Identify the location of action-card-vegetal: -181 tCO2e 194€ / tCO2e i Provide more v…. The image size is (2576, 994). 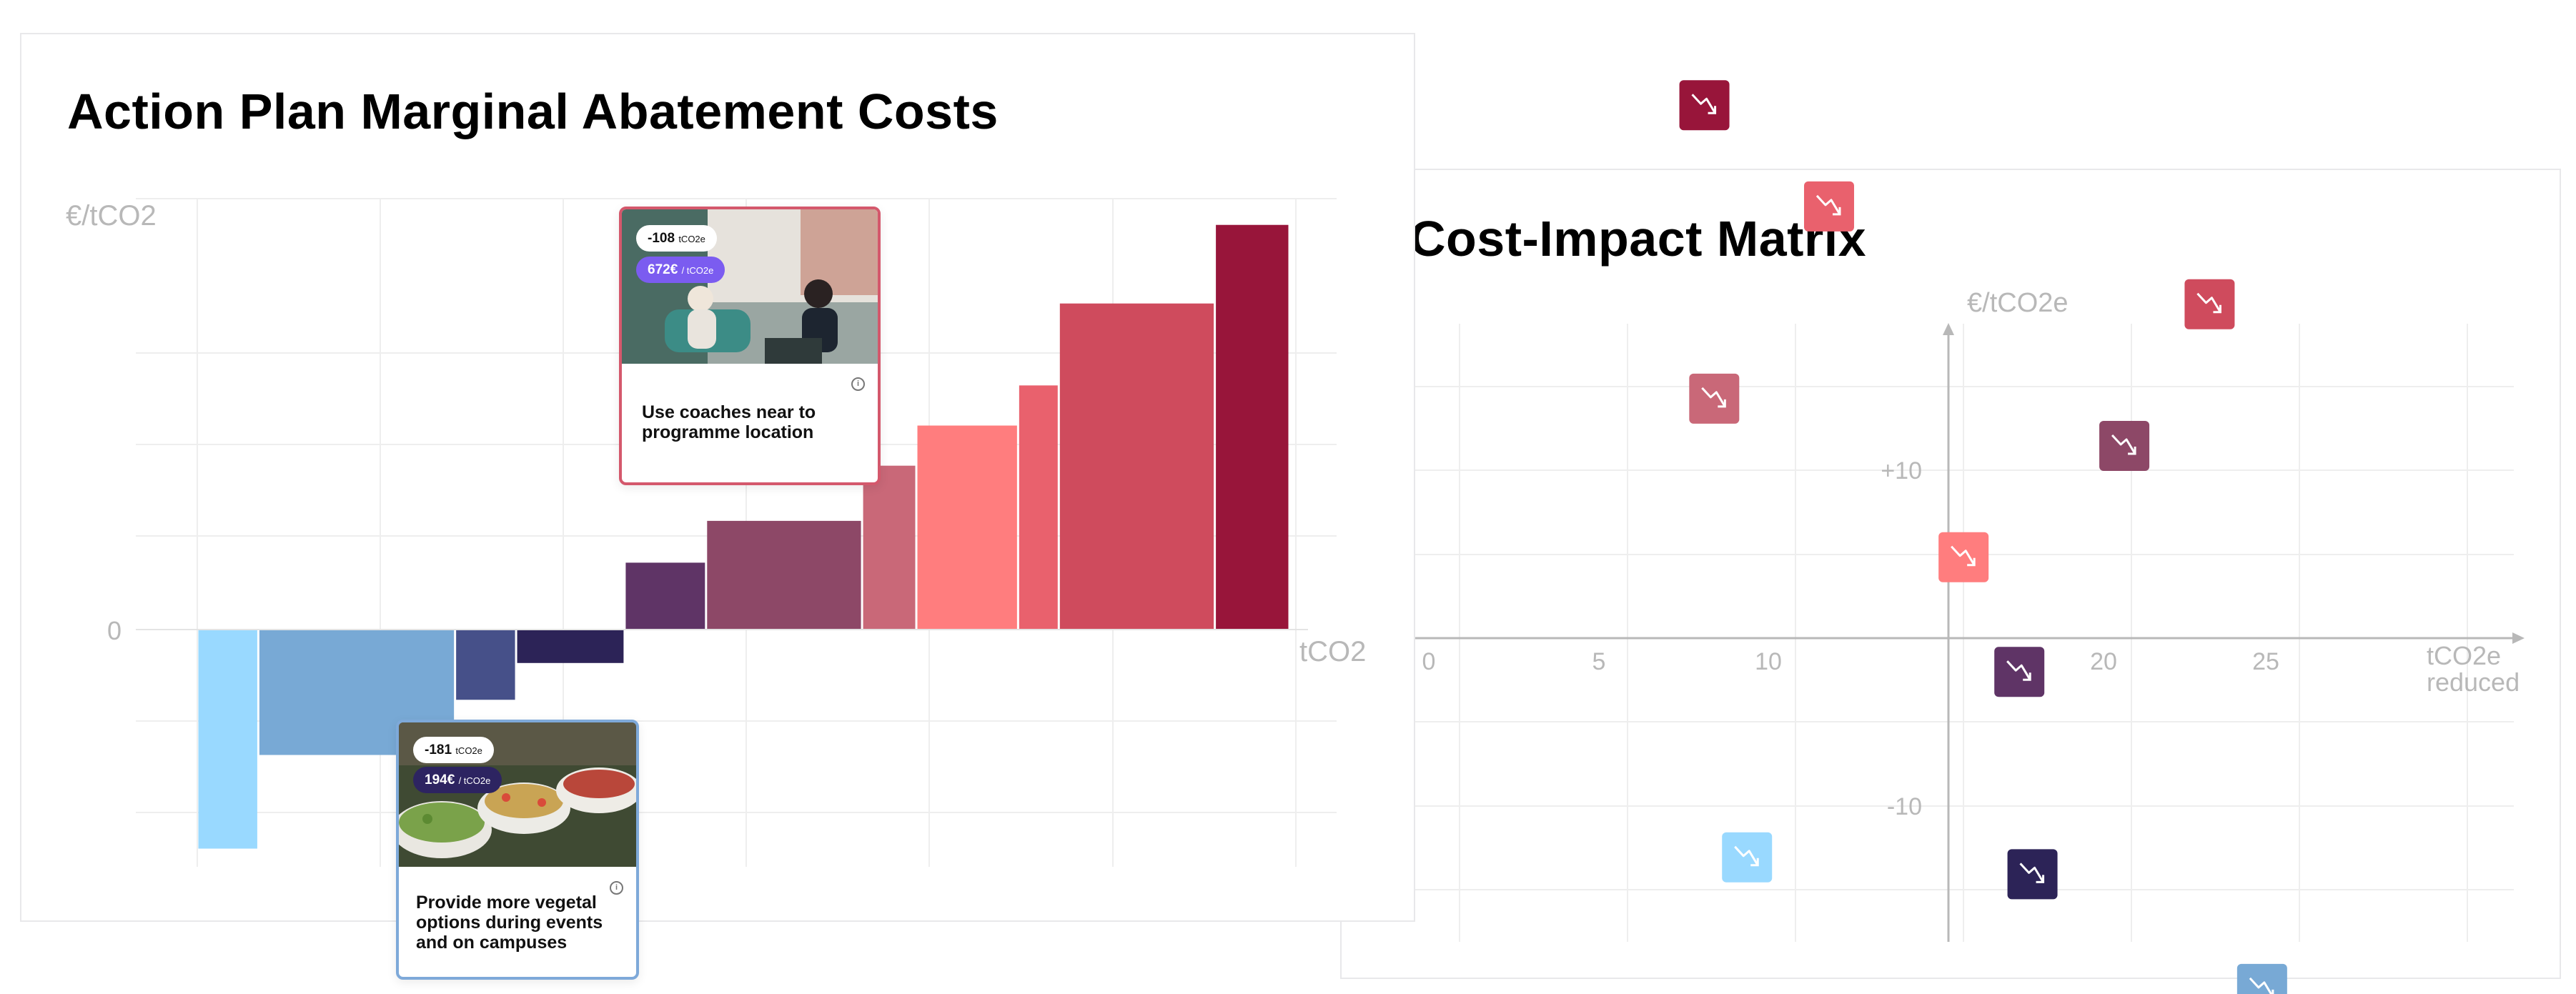
(518, 850).